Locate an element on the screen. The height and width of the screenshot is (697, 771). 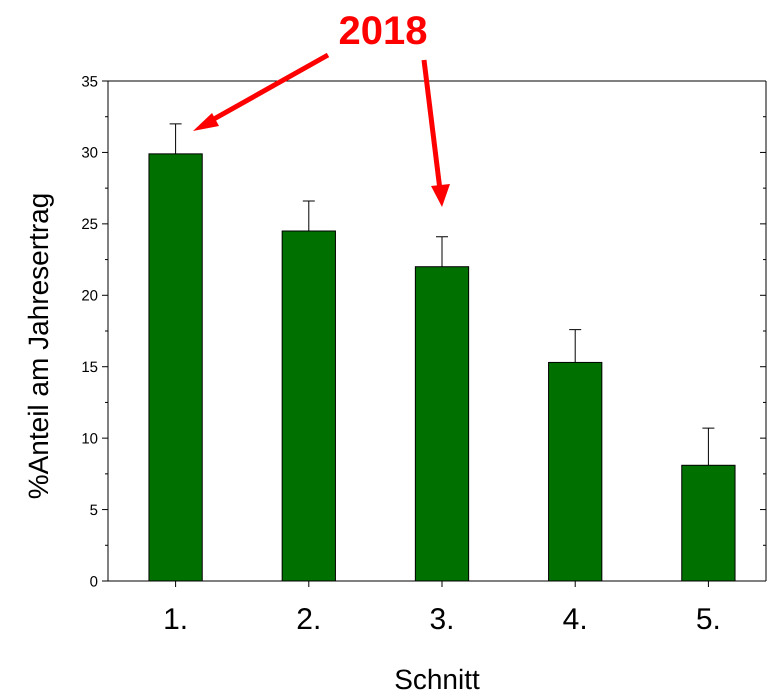
y-tick-label: 30 is located at coordinates (89, 153).